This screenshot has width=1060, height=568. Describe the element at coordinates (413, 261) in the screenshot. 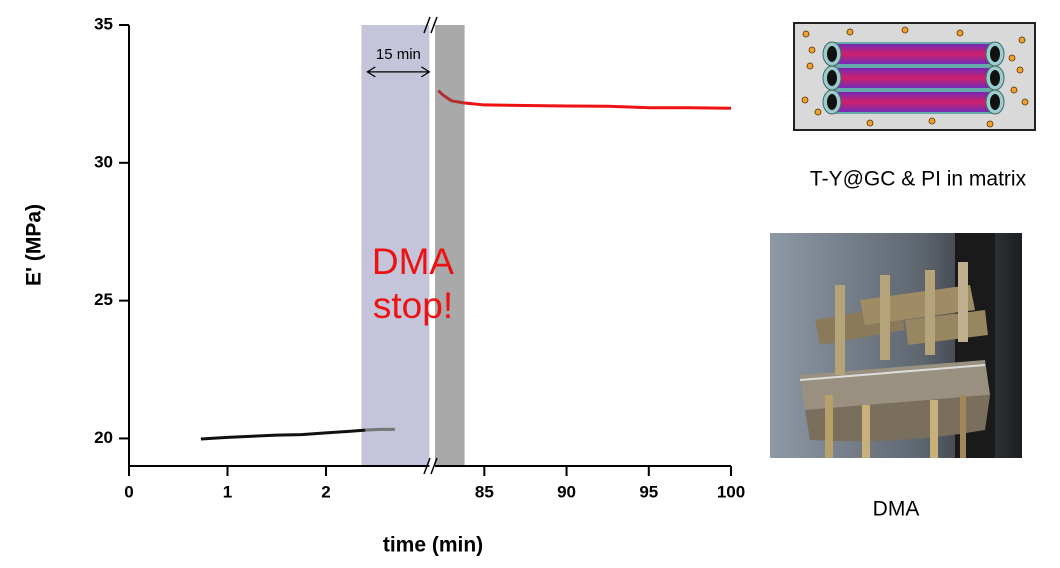

I see `stop-label: DMA` at that location.